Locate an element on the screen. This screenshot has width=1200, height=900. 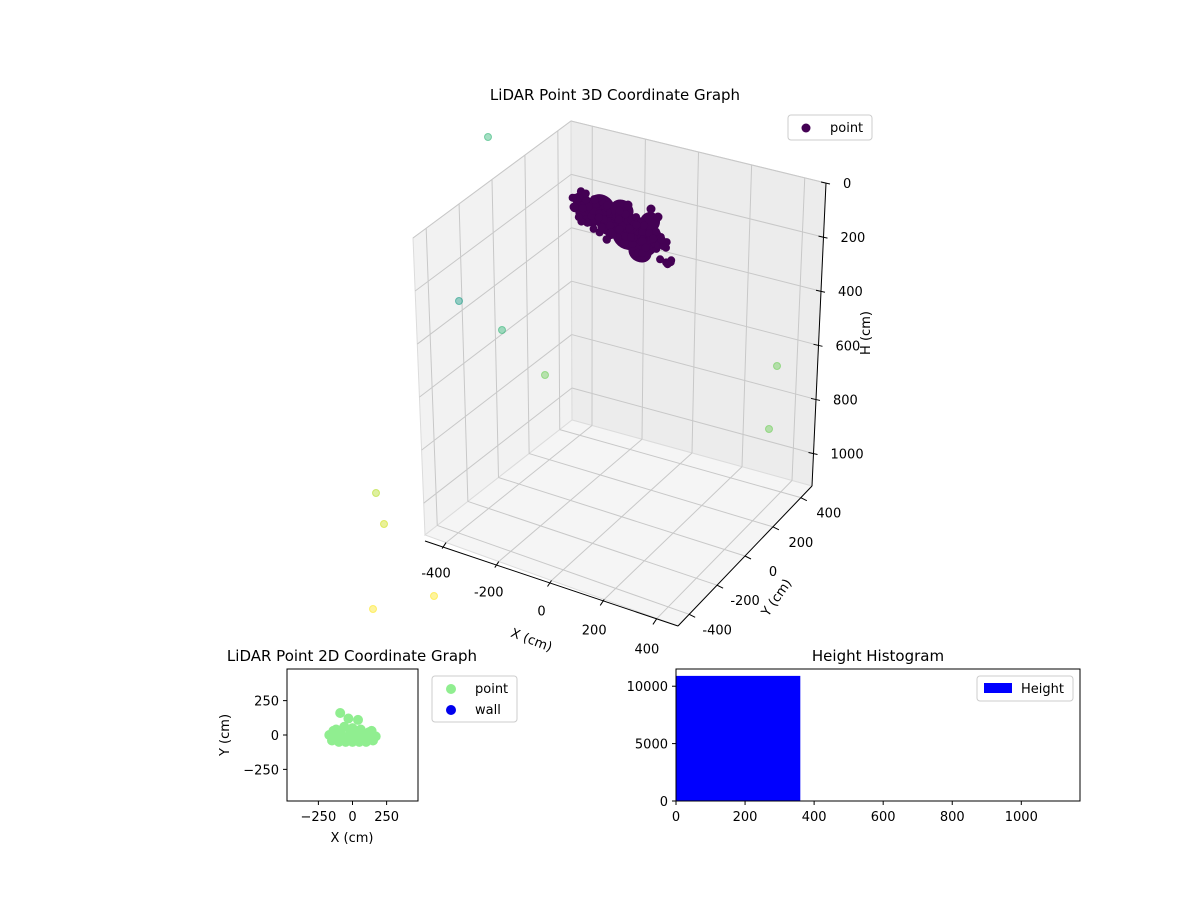
legend-3d: point is located at coordinates (830, 127).